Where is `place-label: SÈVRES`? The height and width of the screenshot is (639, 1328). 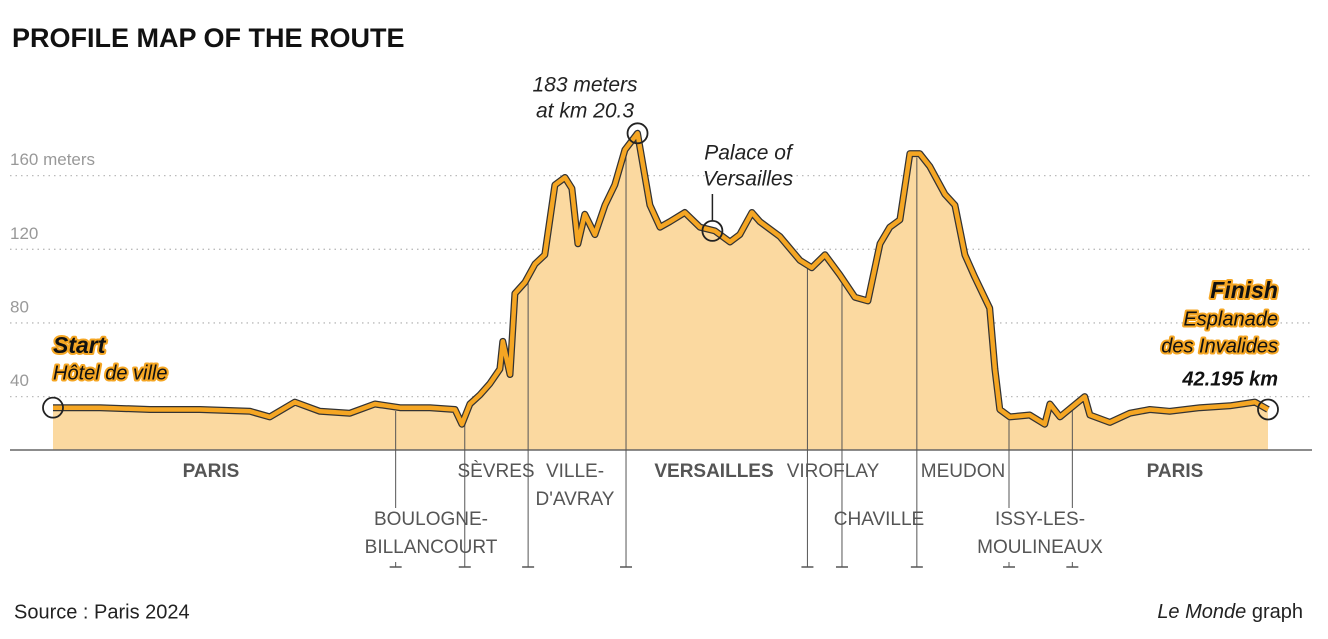 place-label: SÈVRES is located at coordinates (495, 471).